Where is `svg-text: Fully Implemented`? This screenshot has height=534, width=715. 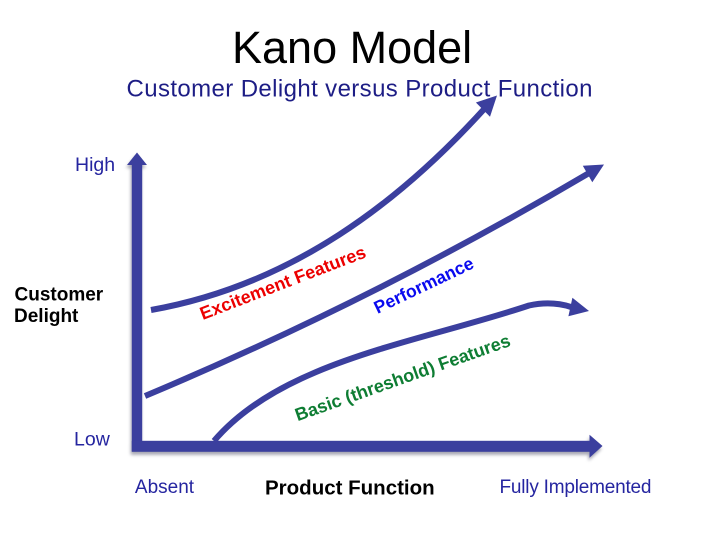 svg-text: Fully Implemented is located at coordinates (576, 487).